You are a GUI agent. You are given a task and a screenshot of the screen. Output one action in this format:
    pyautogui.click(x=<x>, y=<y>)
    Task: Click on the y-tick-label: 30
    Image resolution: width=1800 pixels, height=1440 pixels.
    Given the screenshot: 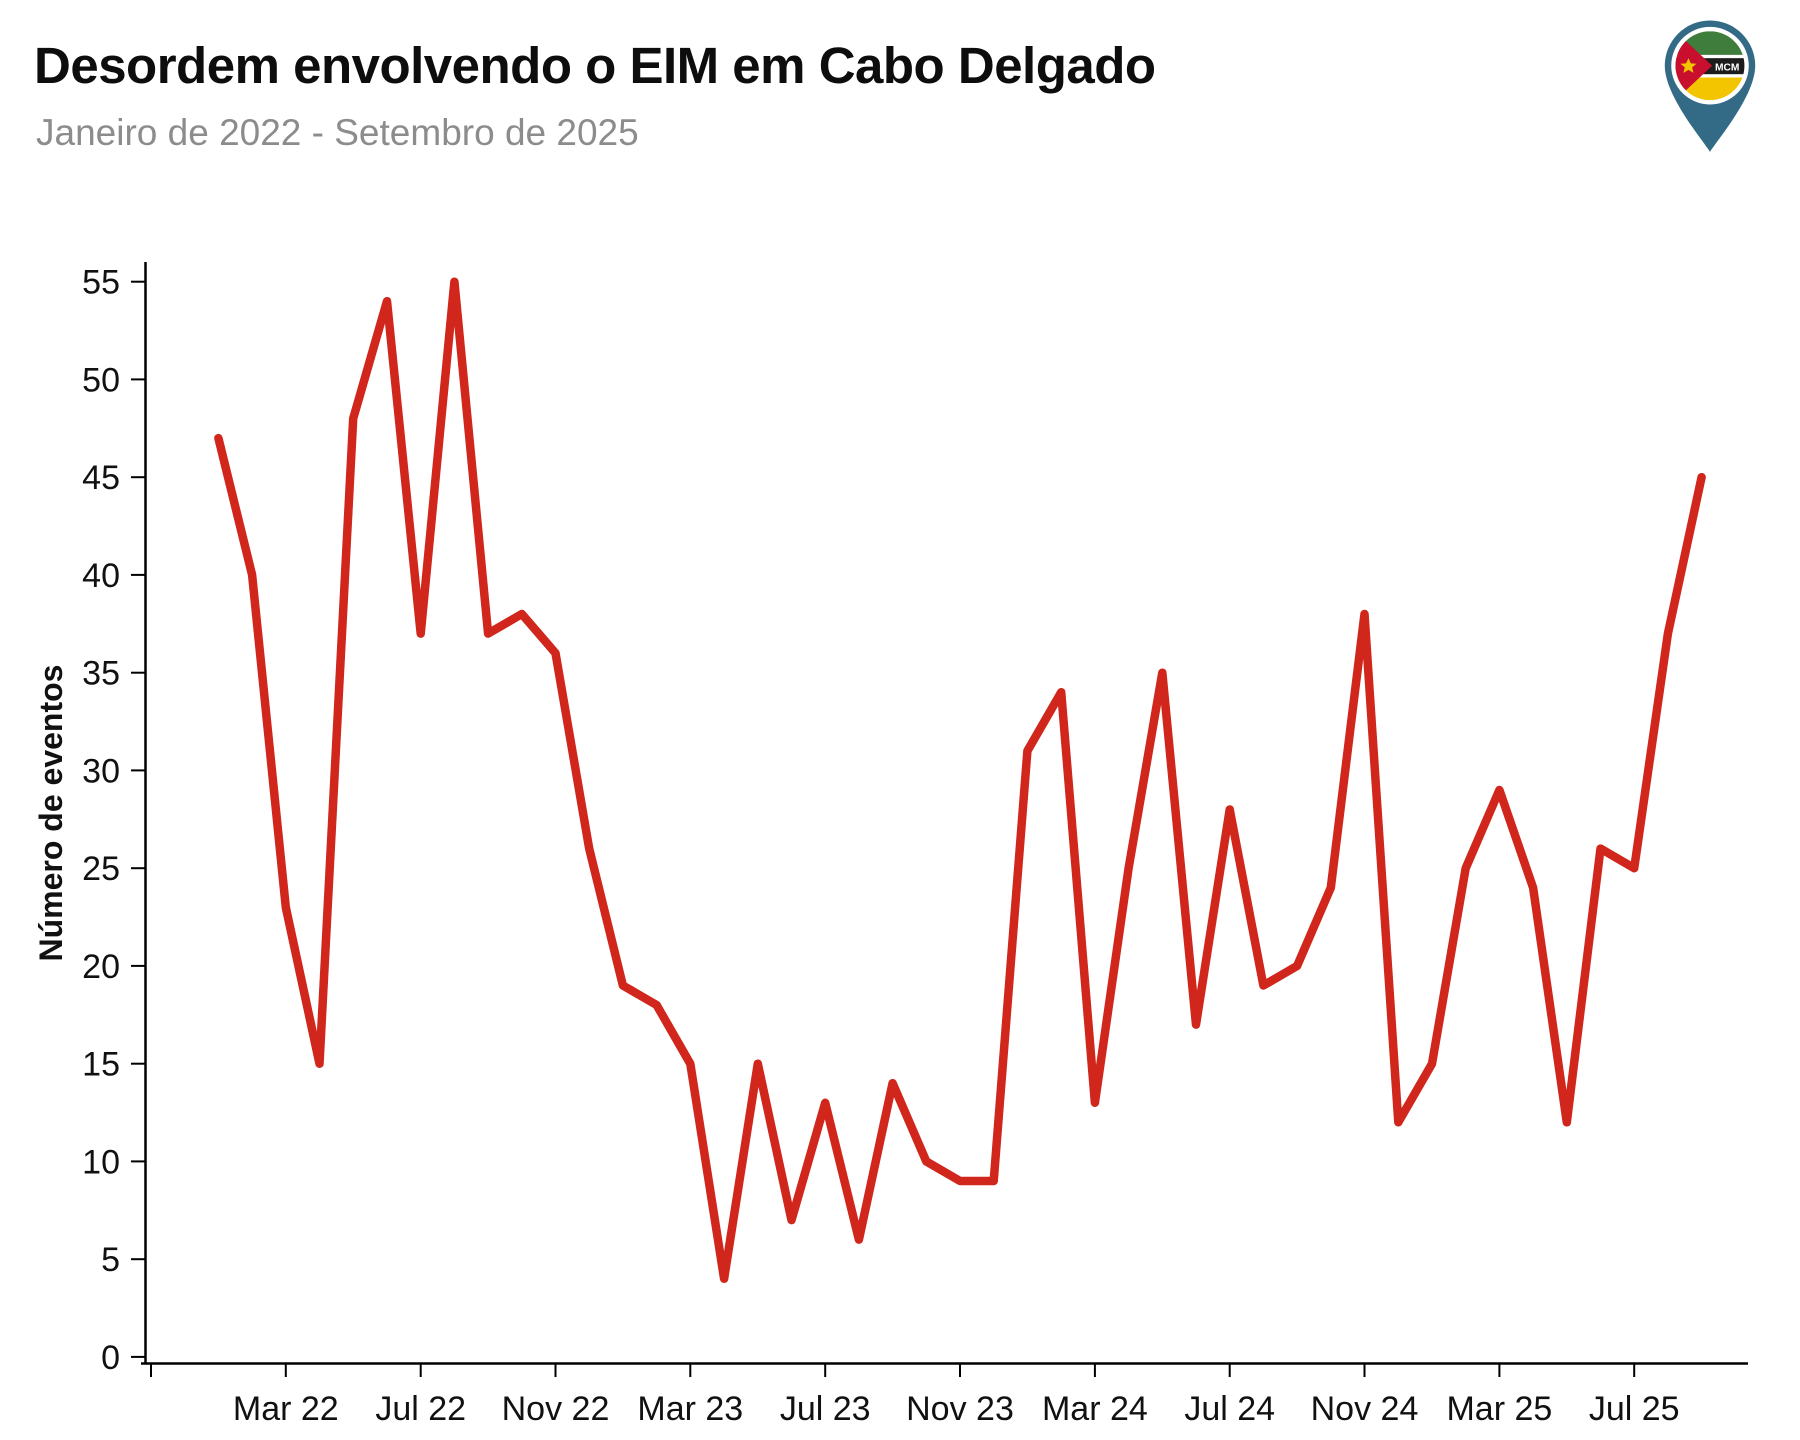 What is the action you would take?
    pyautogui.click(x=101, y=771)
    